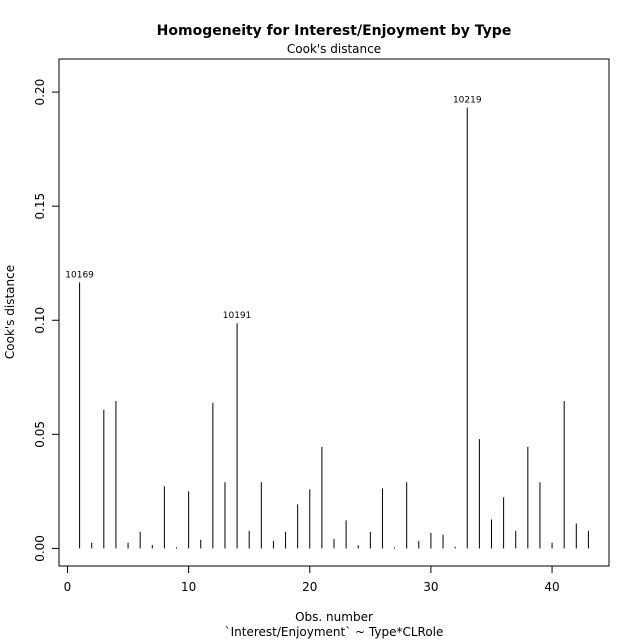 The width and height of the screenshot is (640, 640). What do you see at coordinates (40, 92) in the screenshot?
I see `y-tick-label: 0.20` at bounding box center [40, 92].